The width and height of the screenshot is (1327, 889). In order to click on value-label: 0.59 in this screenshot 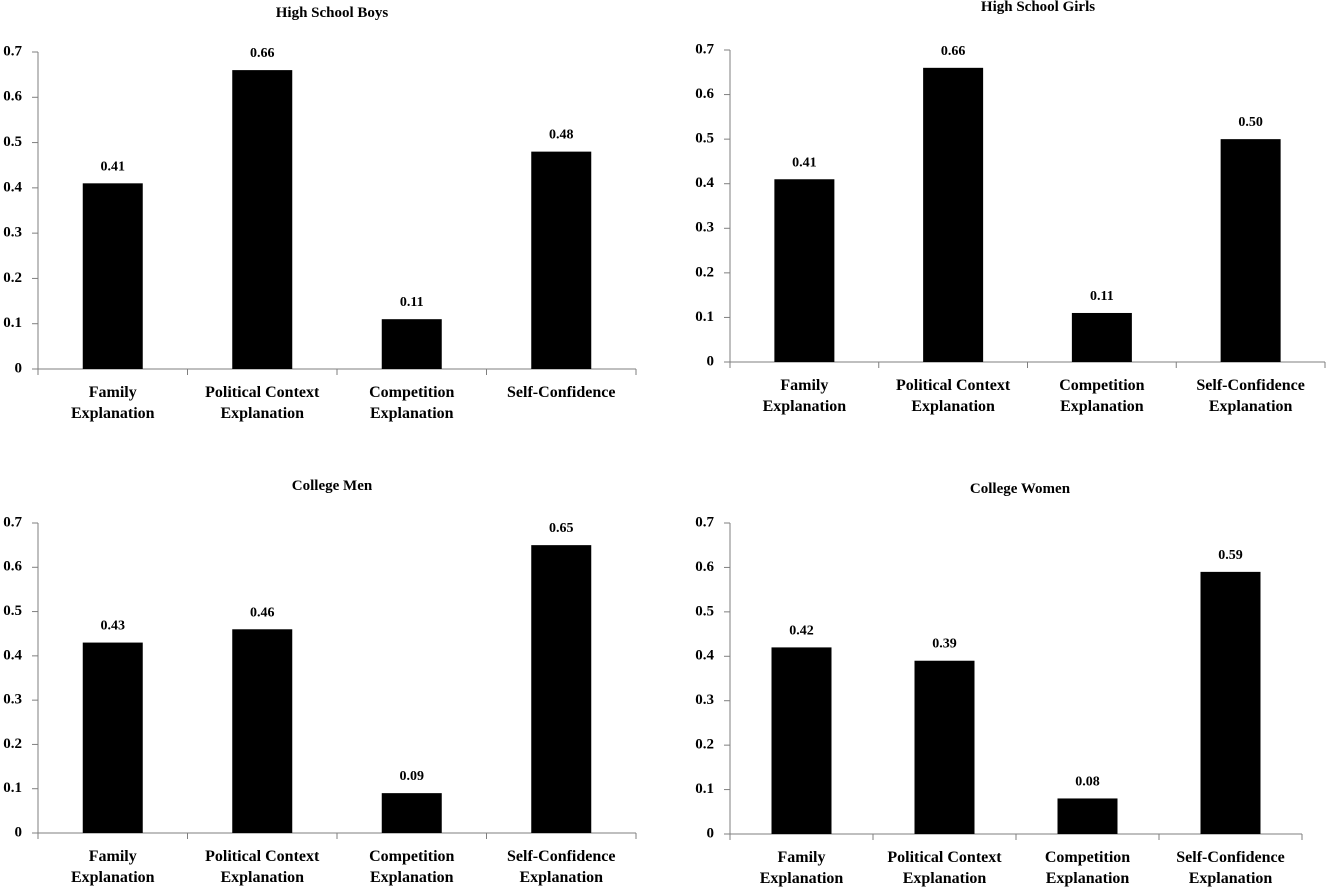, I will do `click(1230, 555)`.